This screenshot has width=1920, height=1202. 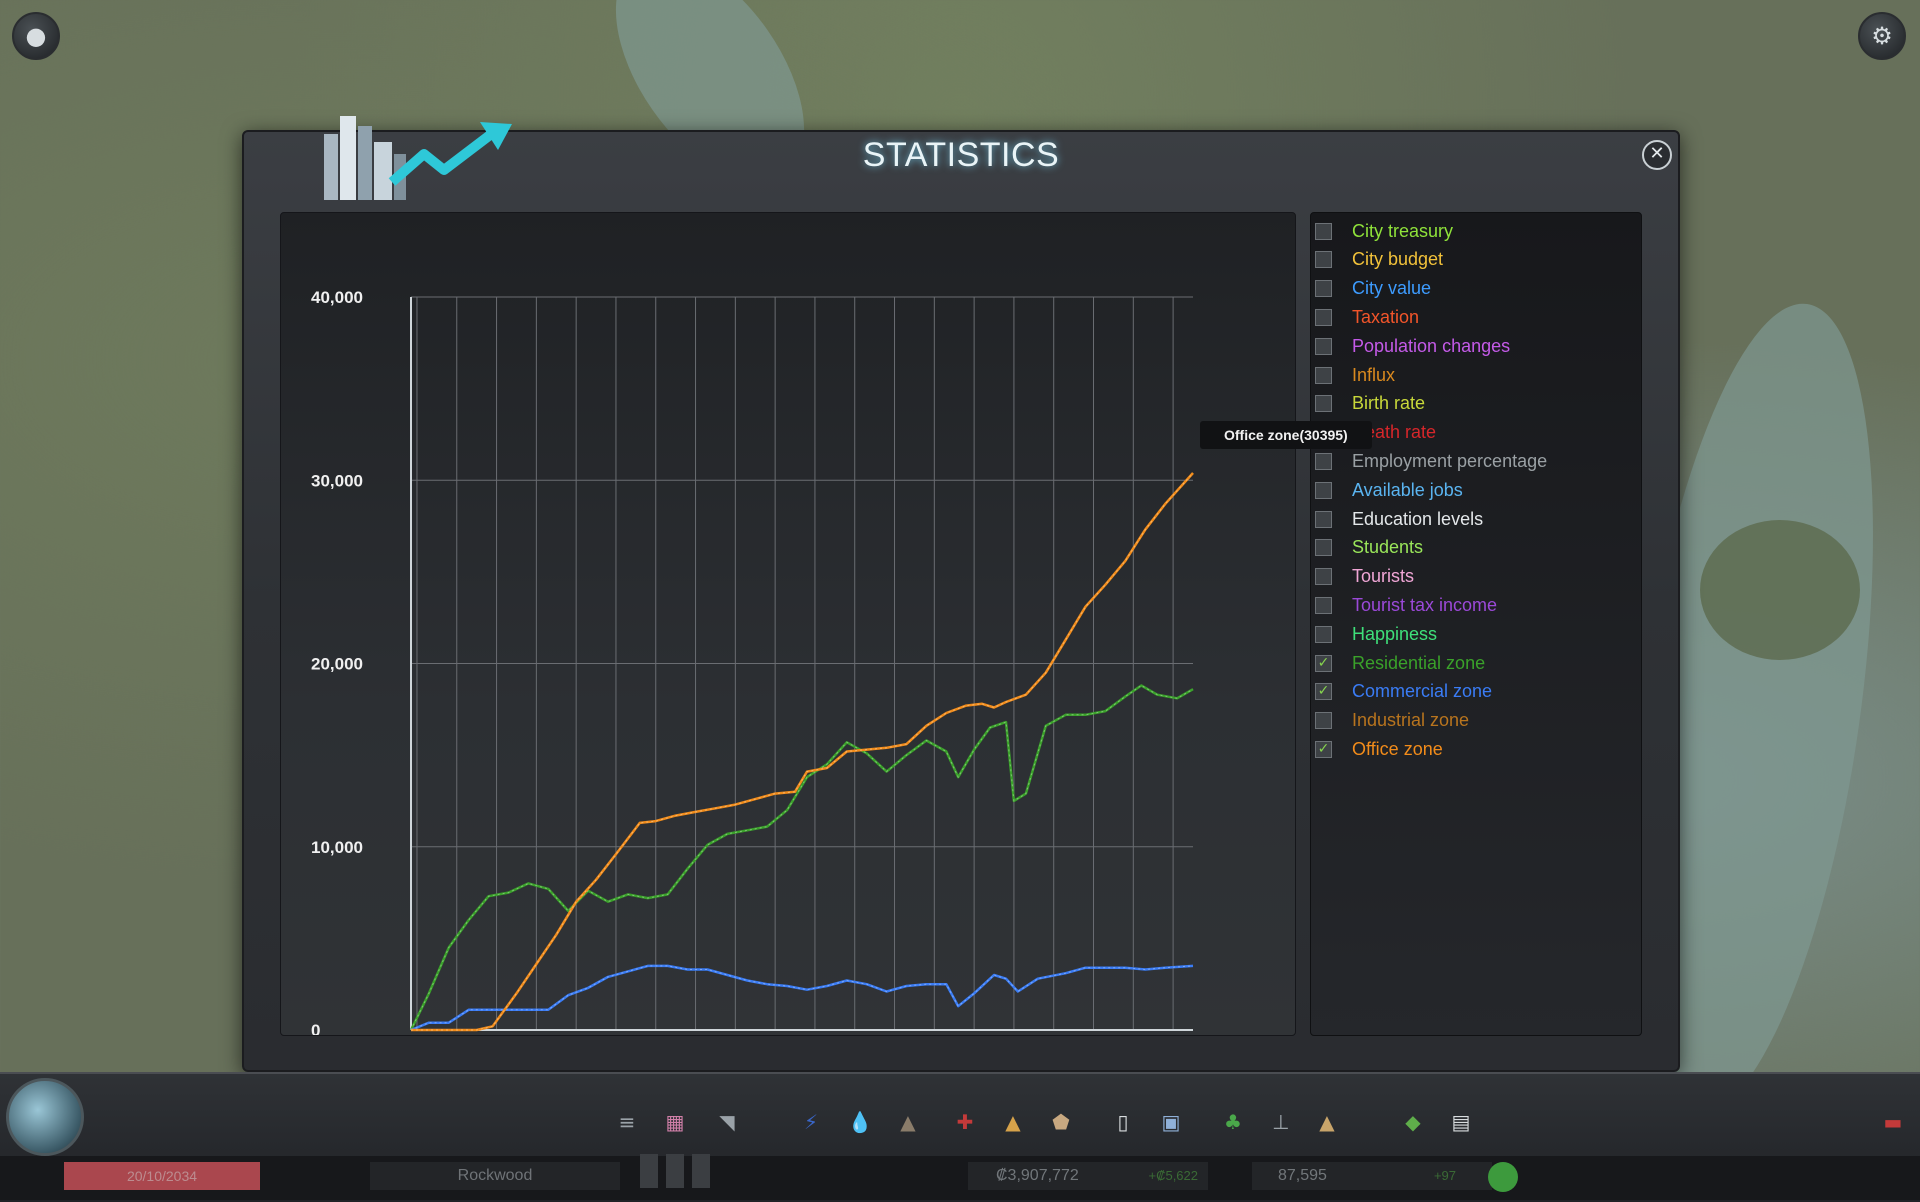 What do you see at coordinates (727, 1122) in the screenshot?
I see `districts-icon: ◥` at bounding box center [727, 1122].